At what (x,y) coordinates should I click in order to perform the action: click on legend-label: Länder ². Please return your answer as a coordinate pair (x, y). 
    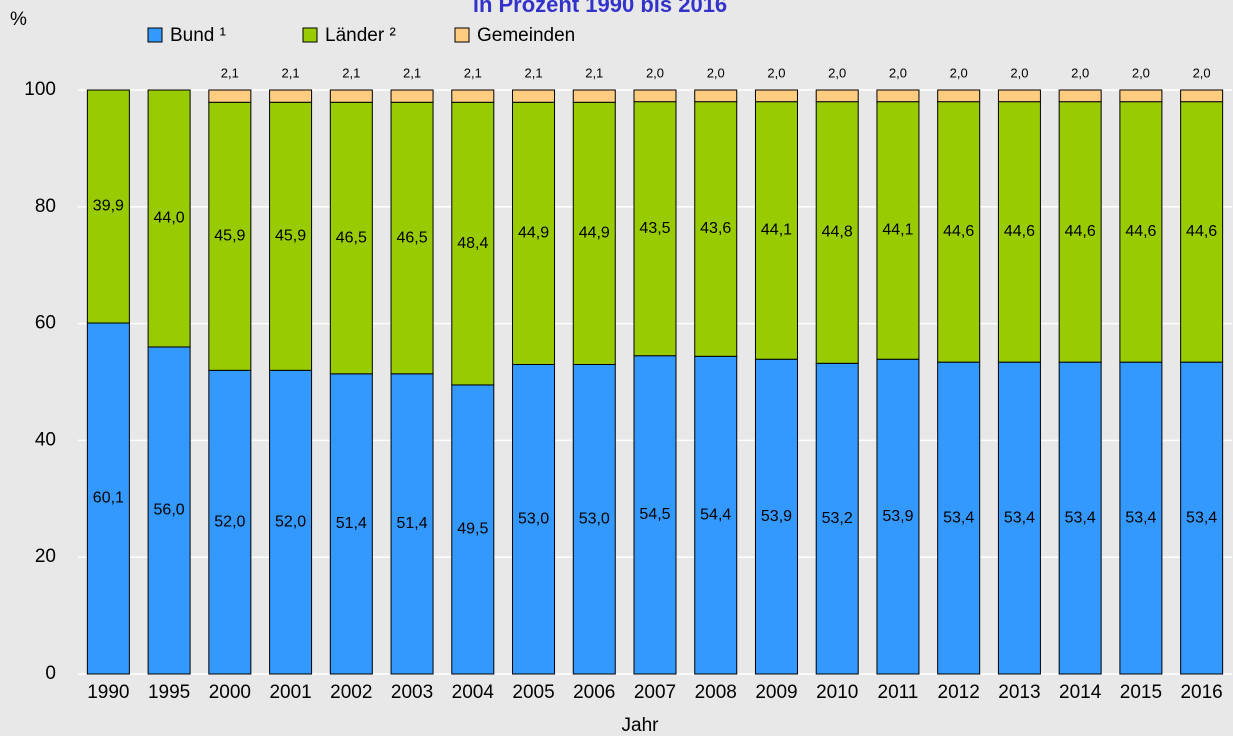
    Looking at the image, I should click on (360, 35).